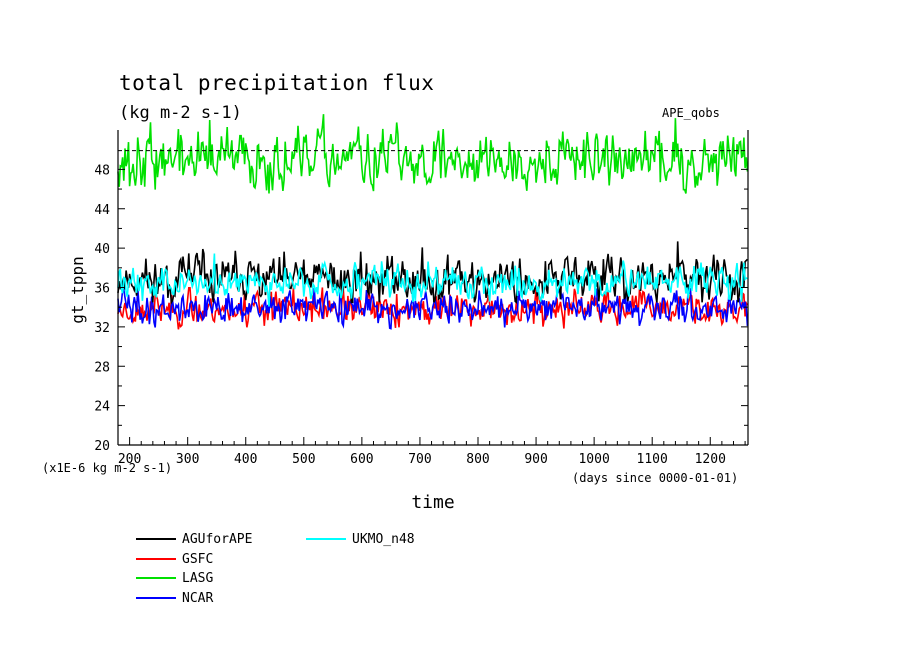 The height and width of the screenshot is (654, 904). What do you see at coordinates (361, 459) in the screenshot?
I see `x-tick-label: 600` at bounding box center [361, 459].